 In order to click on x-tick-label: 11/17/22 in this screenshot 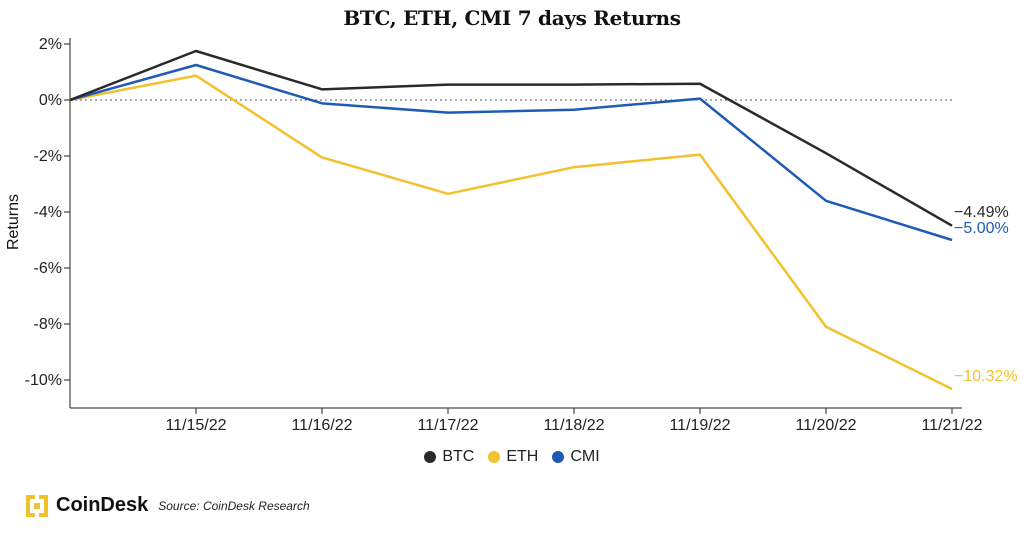, I will do `click(447, 425)`.